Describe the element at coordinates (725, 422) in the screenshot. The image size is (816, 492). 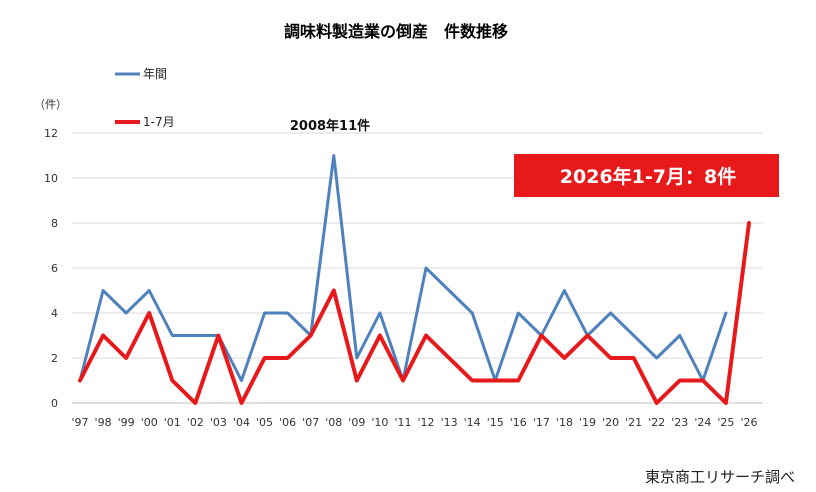
I see `x-tick-label: '25` at that location.